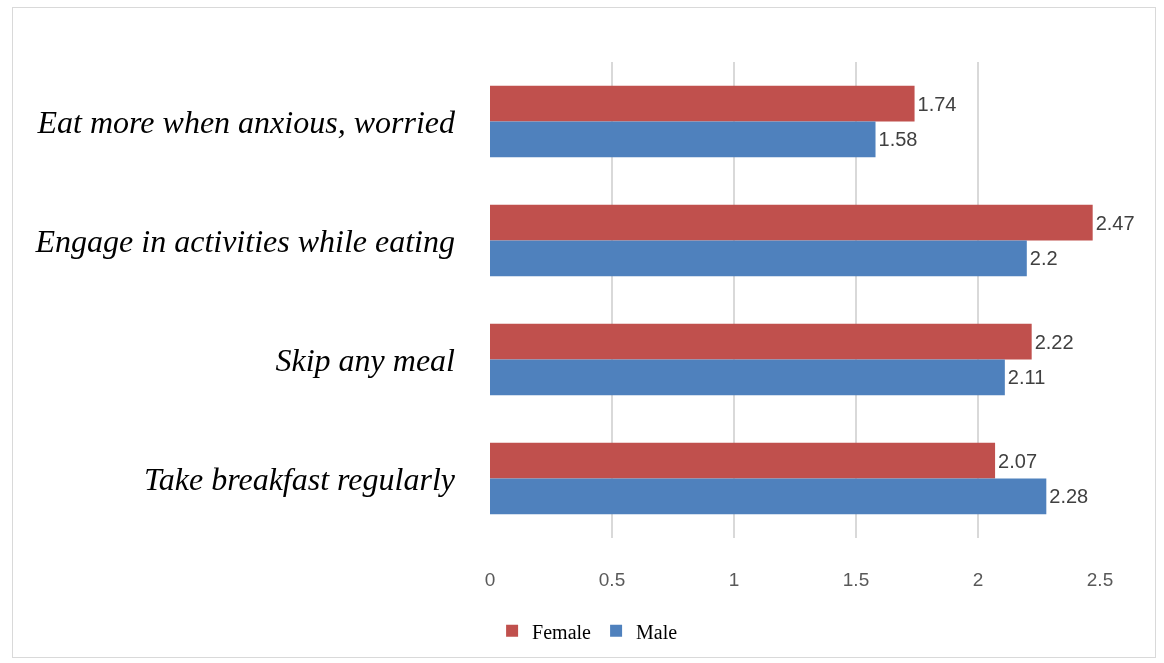  Describe the element at coordinates (1115, 222) in the screenshot. I see `data-label: 2.47` at that location.